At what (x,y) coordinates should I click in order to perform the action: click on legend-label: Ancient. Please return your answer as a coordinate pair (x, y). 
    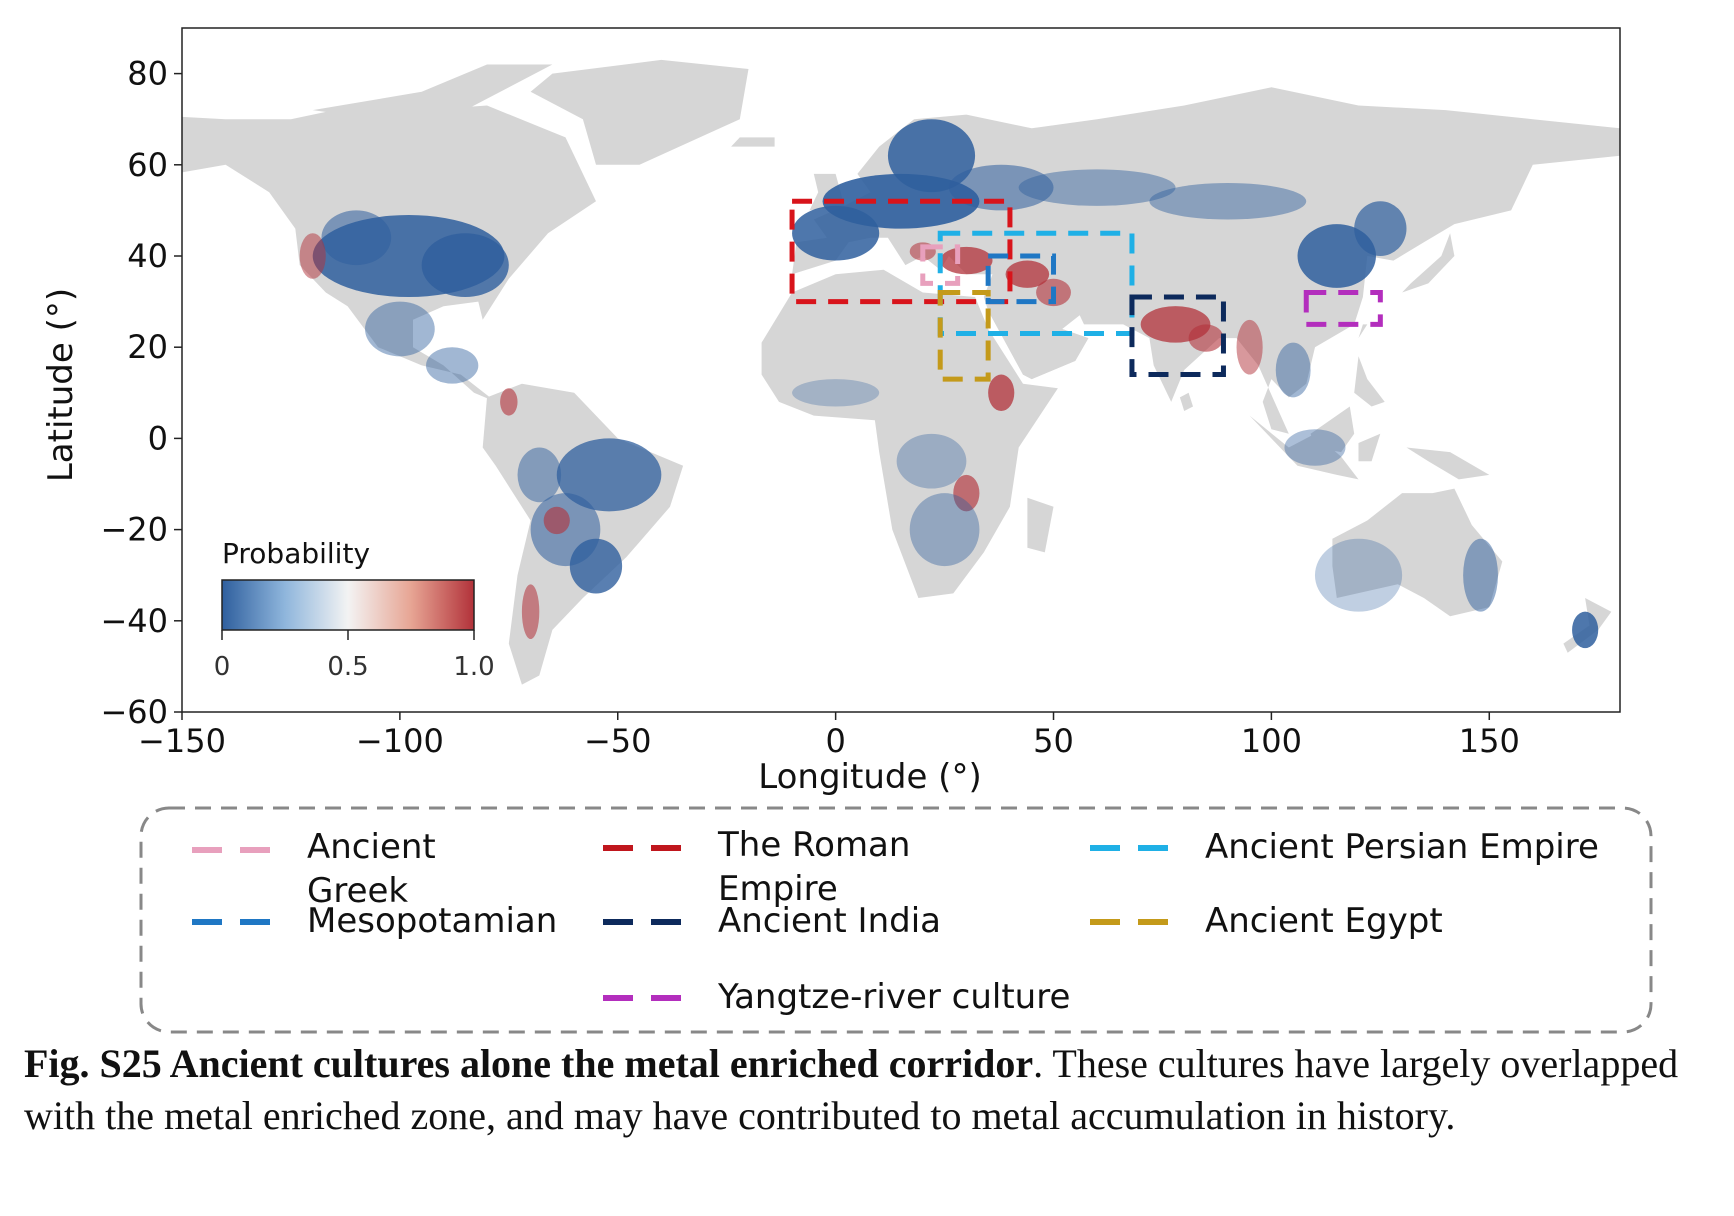
    Looking at the image, I should click on (371, 847).